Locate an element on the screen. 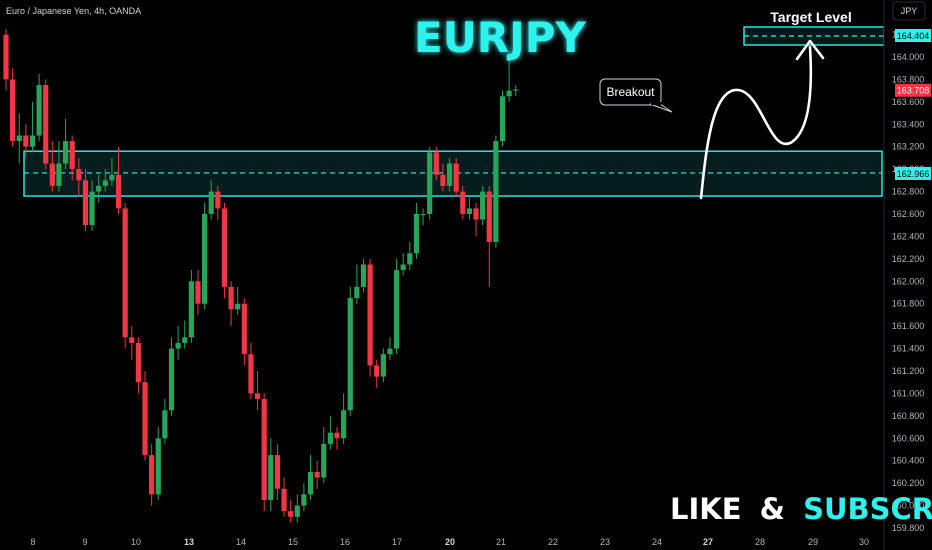  price-tick-label: 163.400 is located at coordinates (908, 124).